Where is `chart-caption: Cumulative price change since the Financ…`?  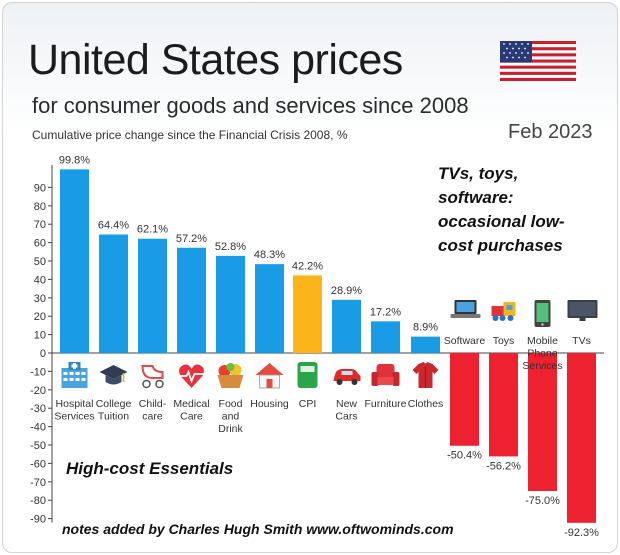 chart-caption: Cumulative price change since the Financ… is located at coordinates (190, 135).